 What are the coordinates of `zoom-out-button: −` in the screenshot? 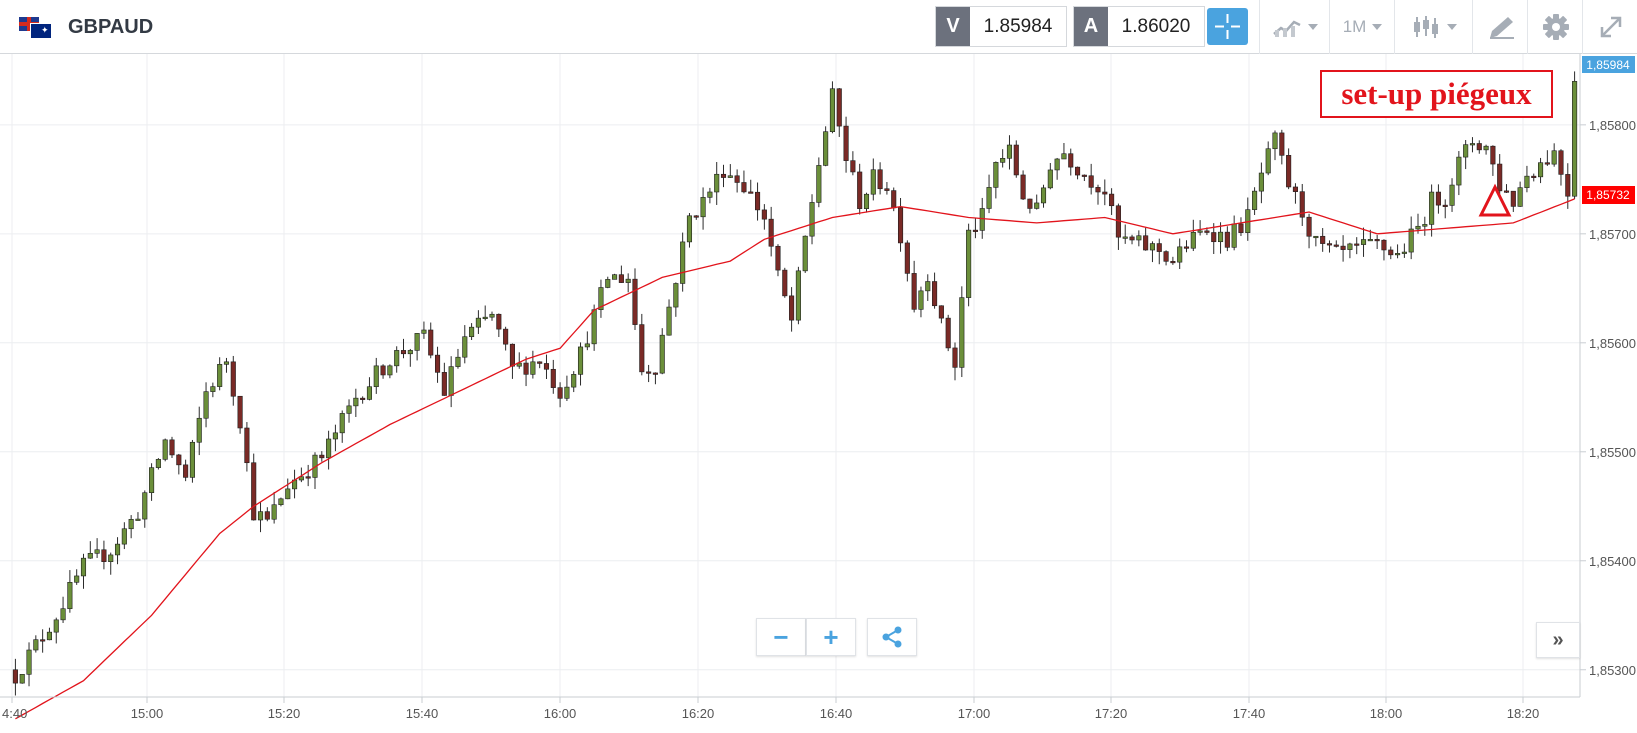 It's located at (781, 637).